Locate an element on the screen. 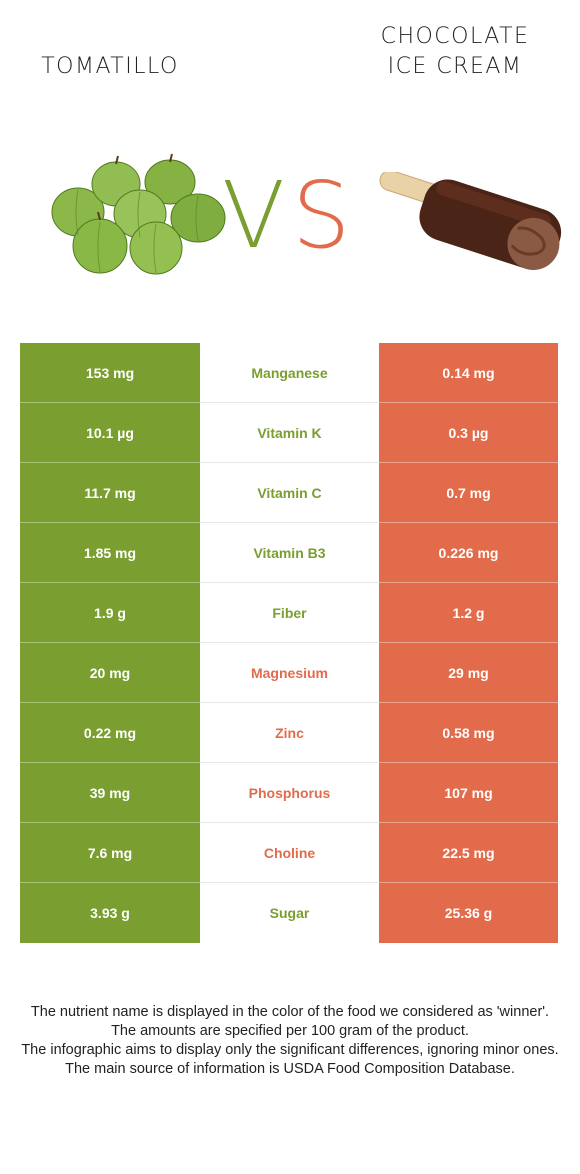  nutrient-name: Zinc is located at coordinates (289, 733).